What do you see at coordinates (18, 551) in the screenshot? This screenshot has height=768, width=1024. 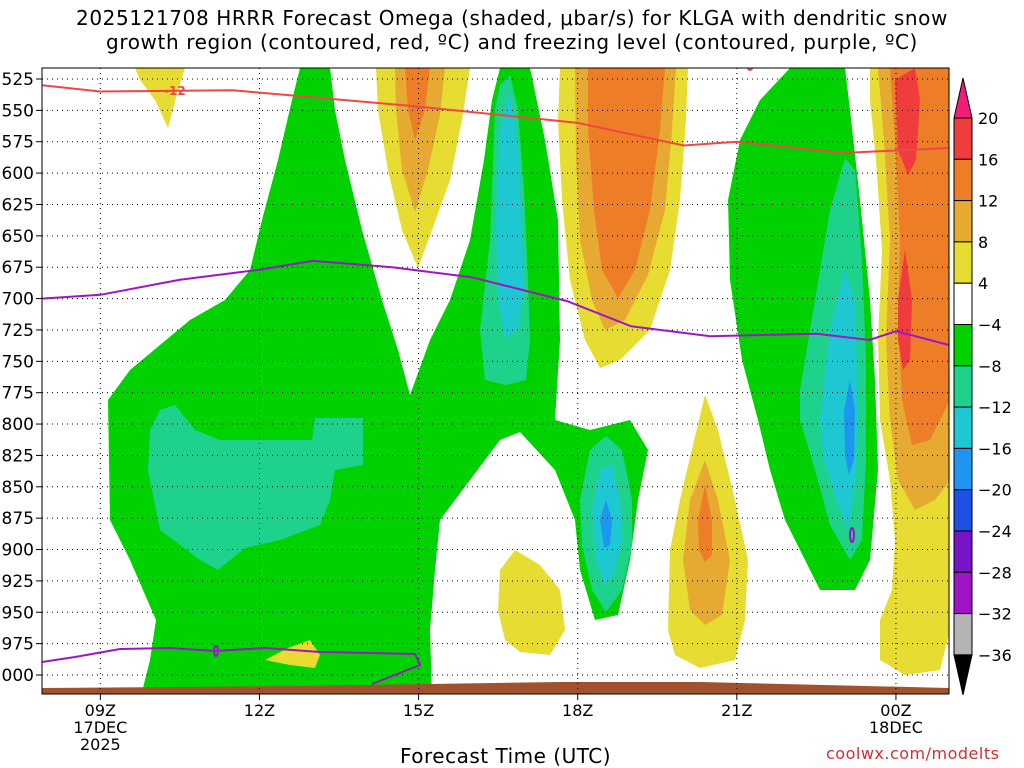 I see `y-tick-label: 900` at bounding box center [18, 551].